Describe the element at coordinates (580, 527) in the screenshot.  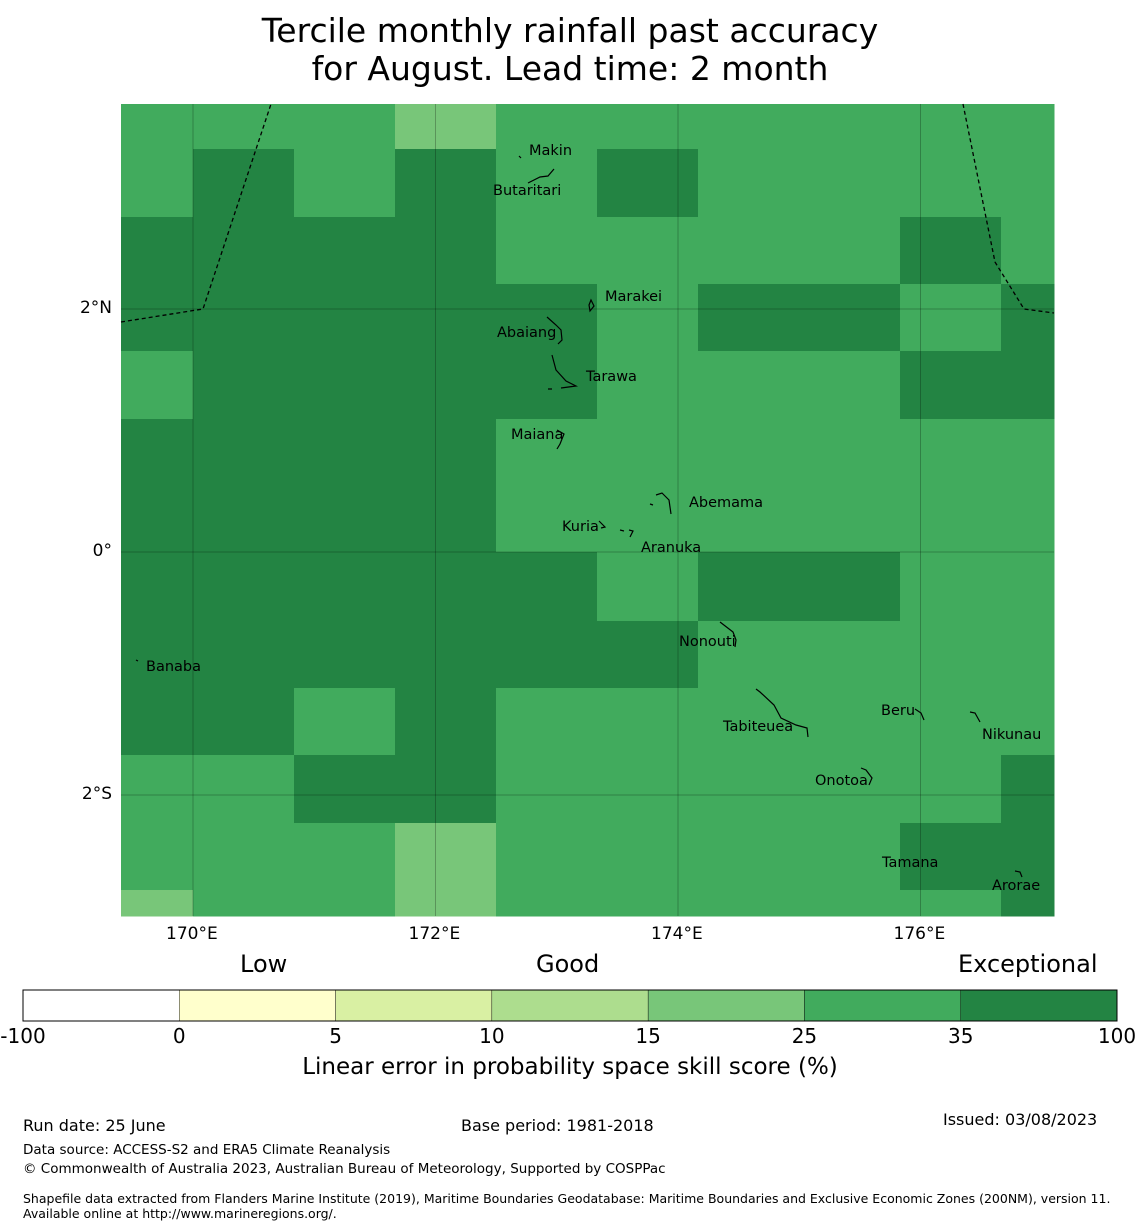
I see `island-label-kuria: Kuria` at that location.